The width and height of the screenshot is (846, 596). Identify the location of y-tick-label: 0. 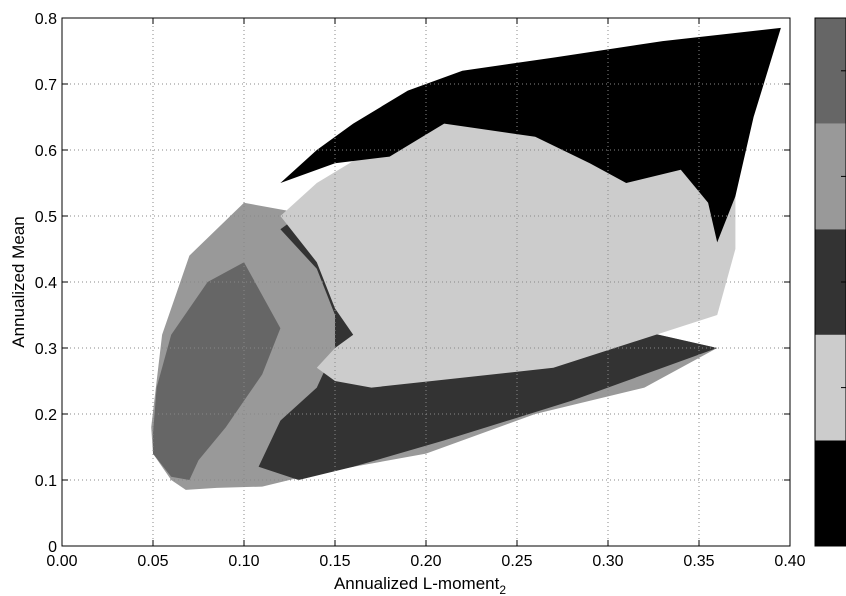
(52, 547).